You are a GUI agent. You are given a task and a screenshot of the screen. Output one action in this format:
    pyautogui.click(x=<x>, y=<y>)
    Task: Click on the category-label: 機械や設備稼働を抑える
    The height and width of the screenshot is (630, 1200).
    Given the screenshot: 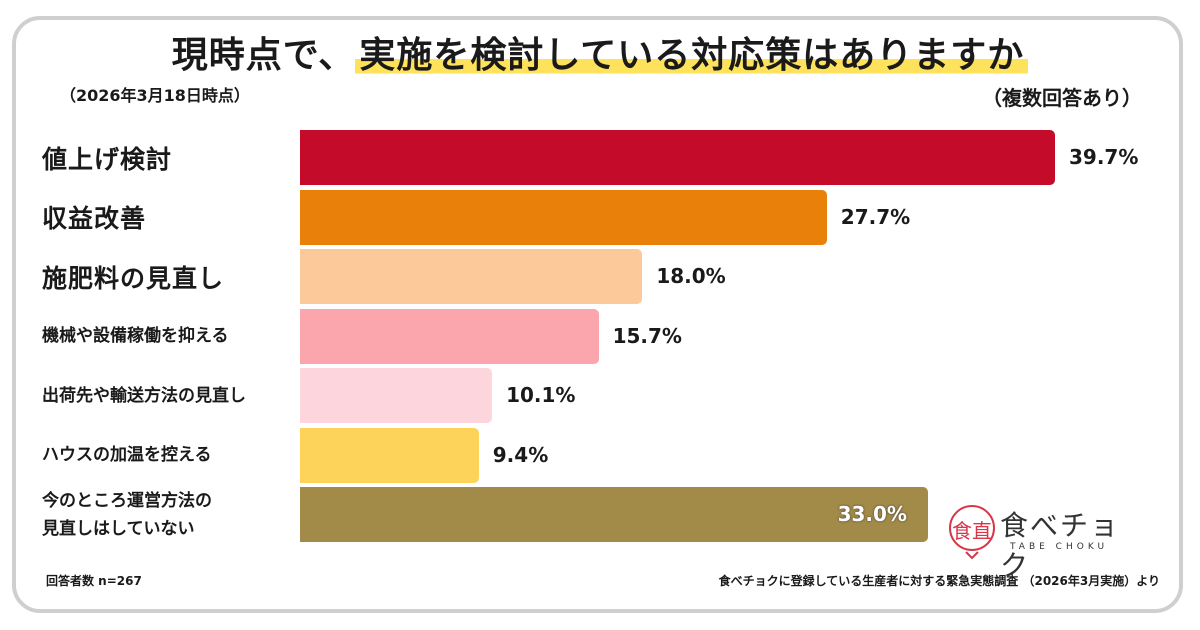 What is the action you would take?
    pyautogui.click(x=135, y=336)
    